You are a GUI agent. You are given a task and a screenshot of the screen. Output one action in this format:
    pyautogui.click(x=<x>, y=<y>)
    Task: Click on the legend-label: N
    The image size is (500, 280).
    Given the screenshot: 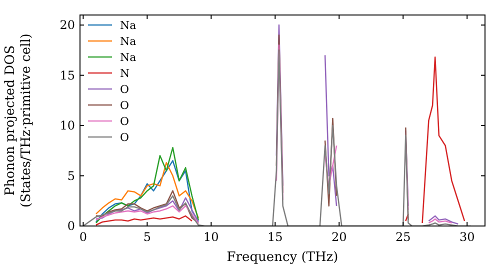 What is the action you would take?
    pyautogui.click(x=125, y=73)
    